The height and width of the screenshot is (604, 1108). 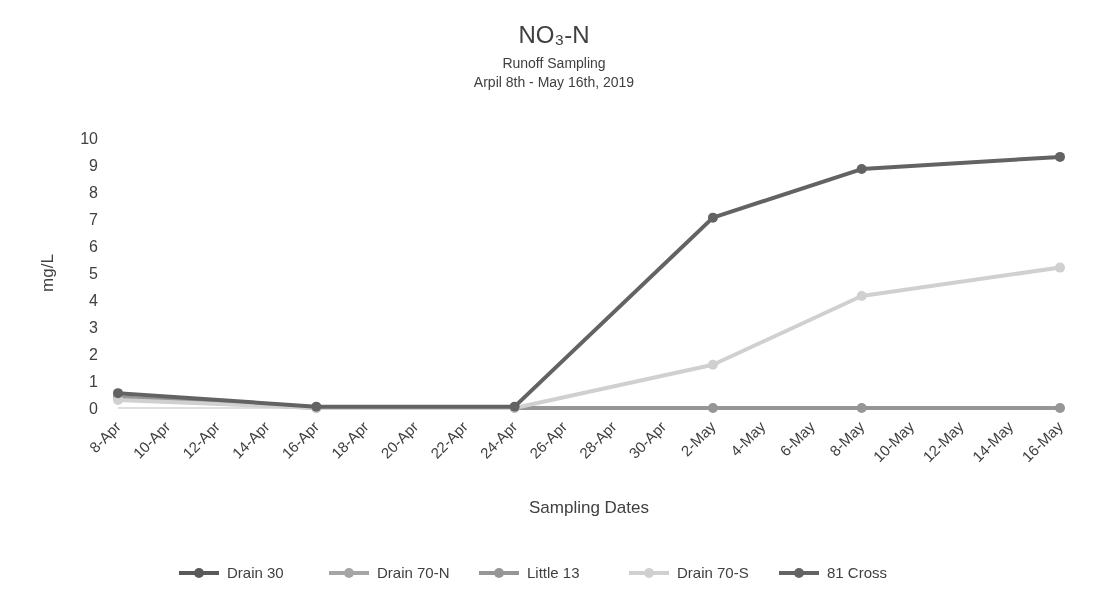 What do you see at coordinates (94, 354) in the screenshot?
I see `y-tick-label: 2` at bounding box center [94, 354].